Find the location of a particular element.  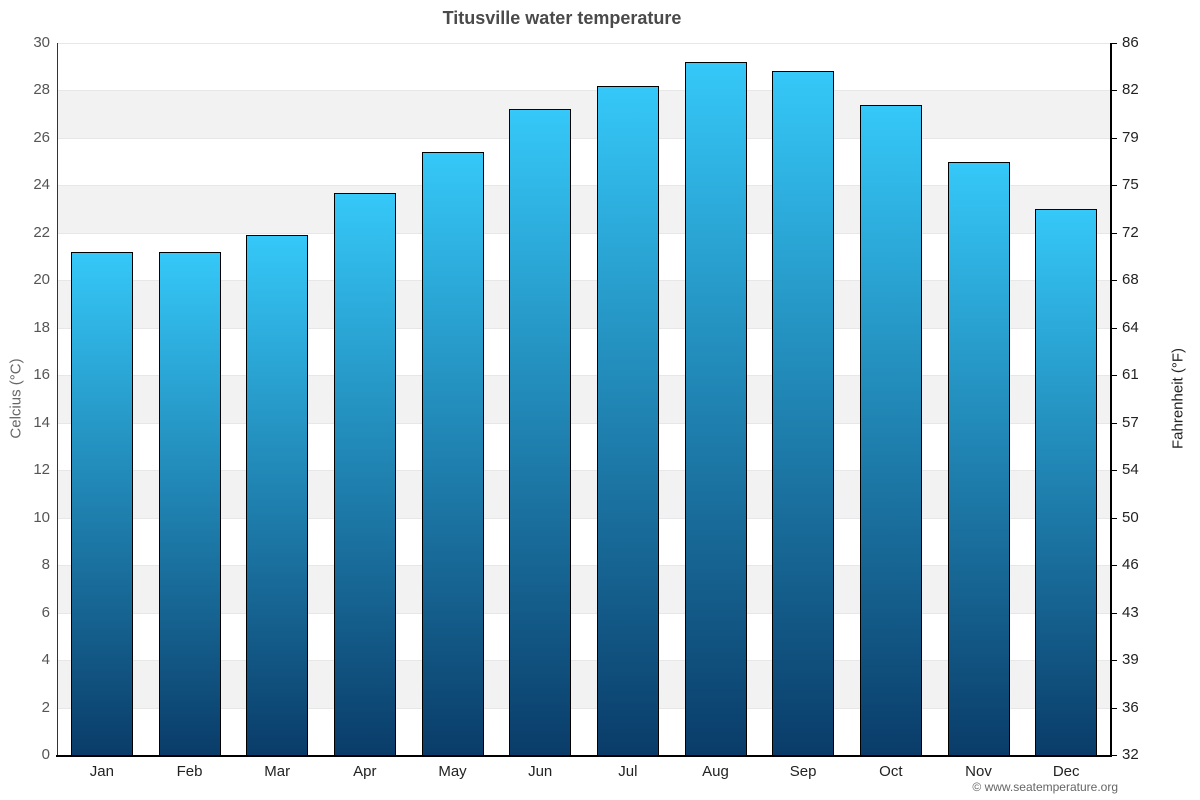

celsius-tick-label: 2 is located at coordinates (45, 707).